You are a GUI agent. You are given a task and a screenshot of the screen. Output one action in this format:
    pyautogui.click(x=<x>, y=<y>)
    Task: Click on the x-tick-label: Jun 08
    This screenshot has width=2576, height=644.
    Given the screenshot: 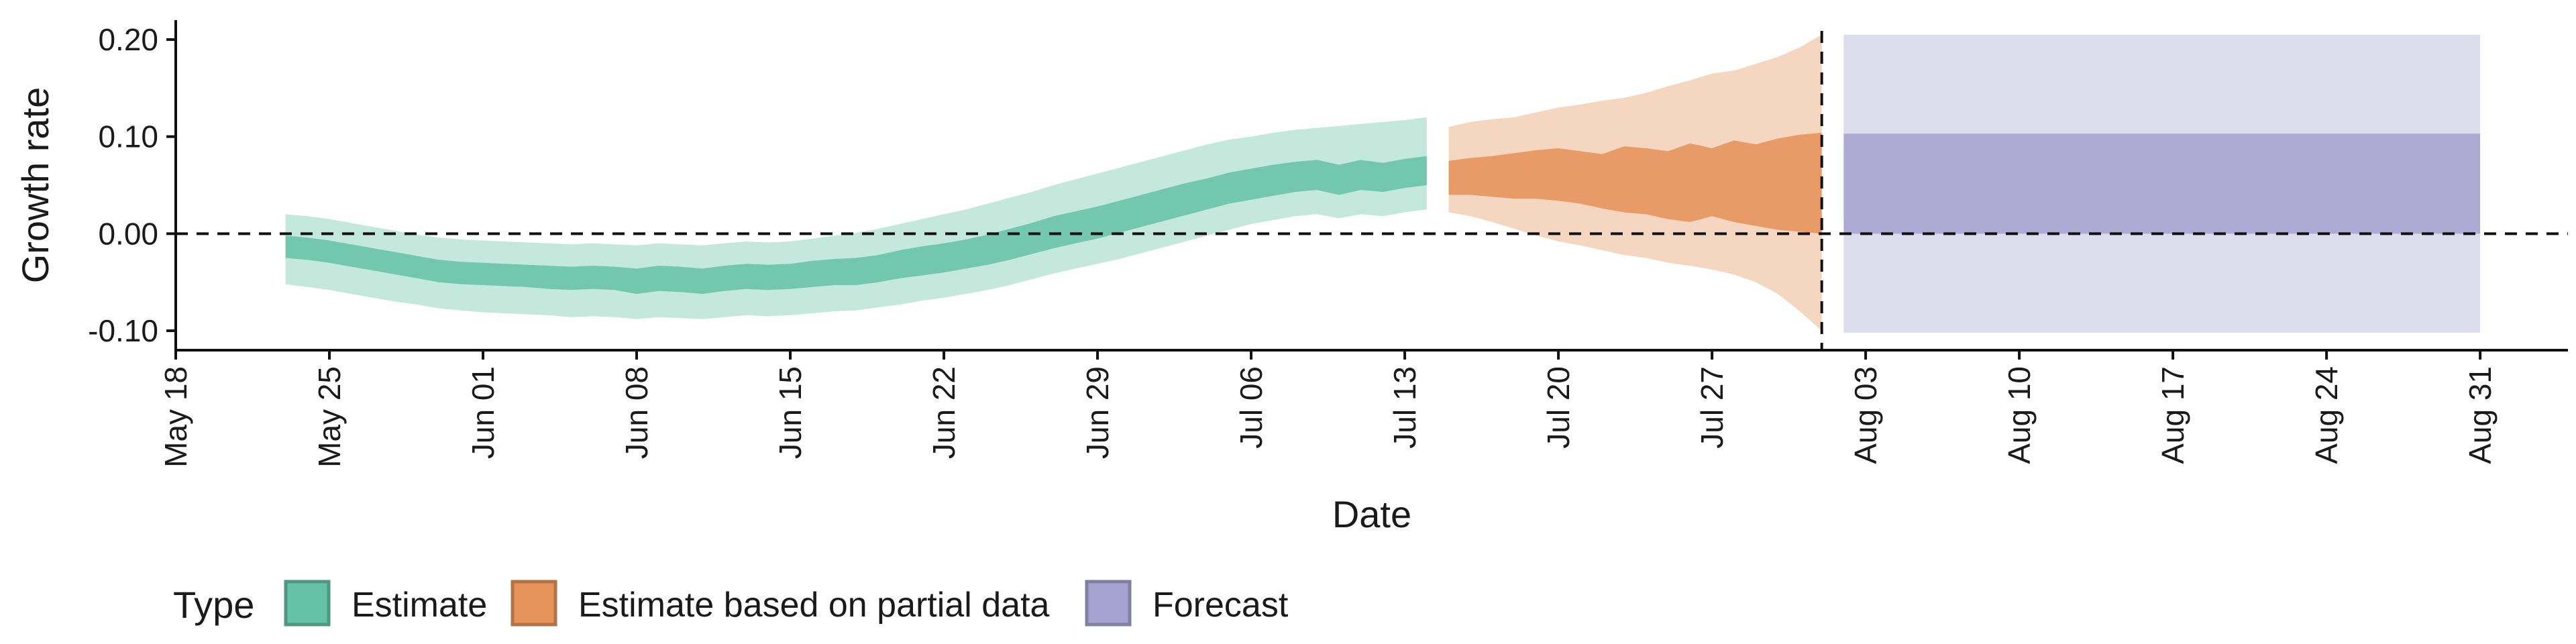 What is the action you would take?
    pyautogui.click(x=636, y=412)
    